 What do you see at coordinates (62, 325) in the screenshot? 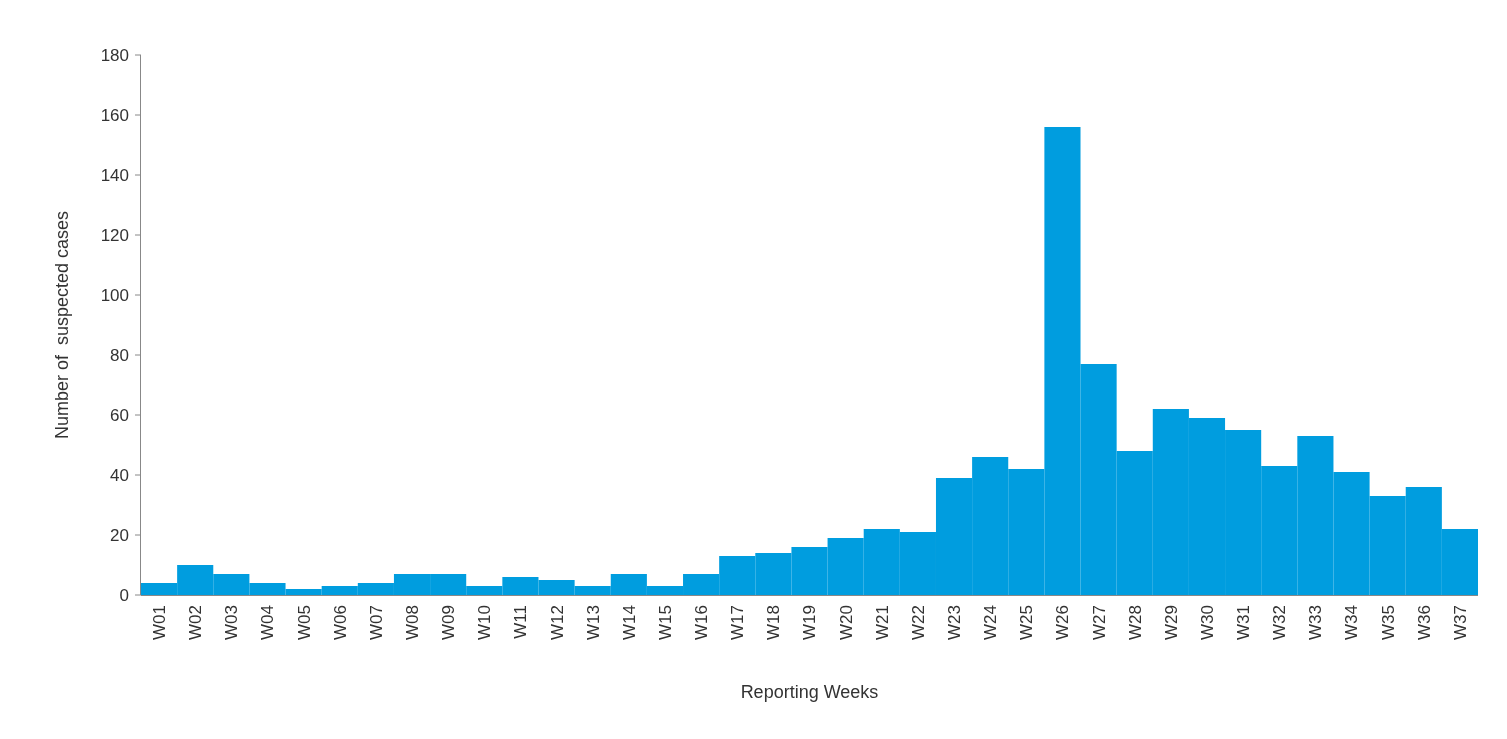
I see `y-axis-title: Number of suspected cases` at bounding box center [62, 325].